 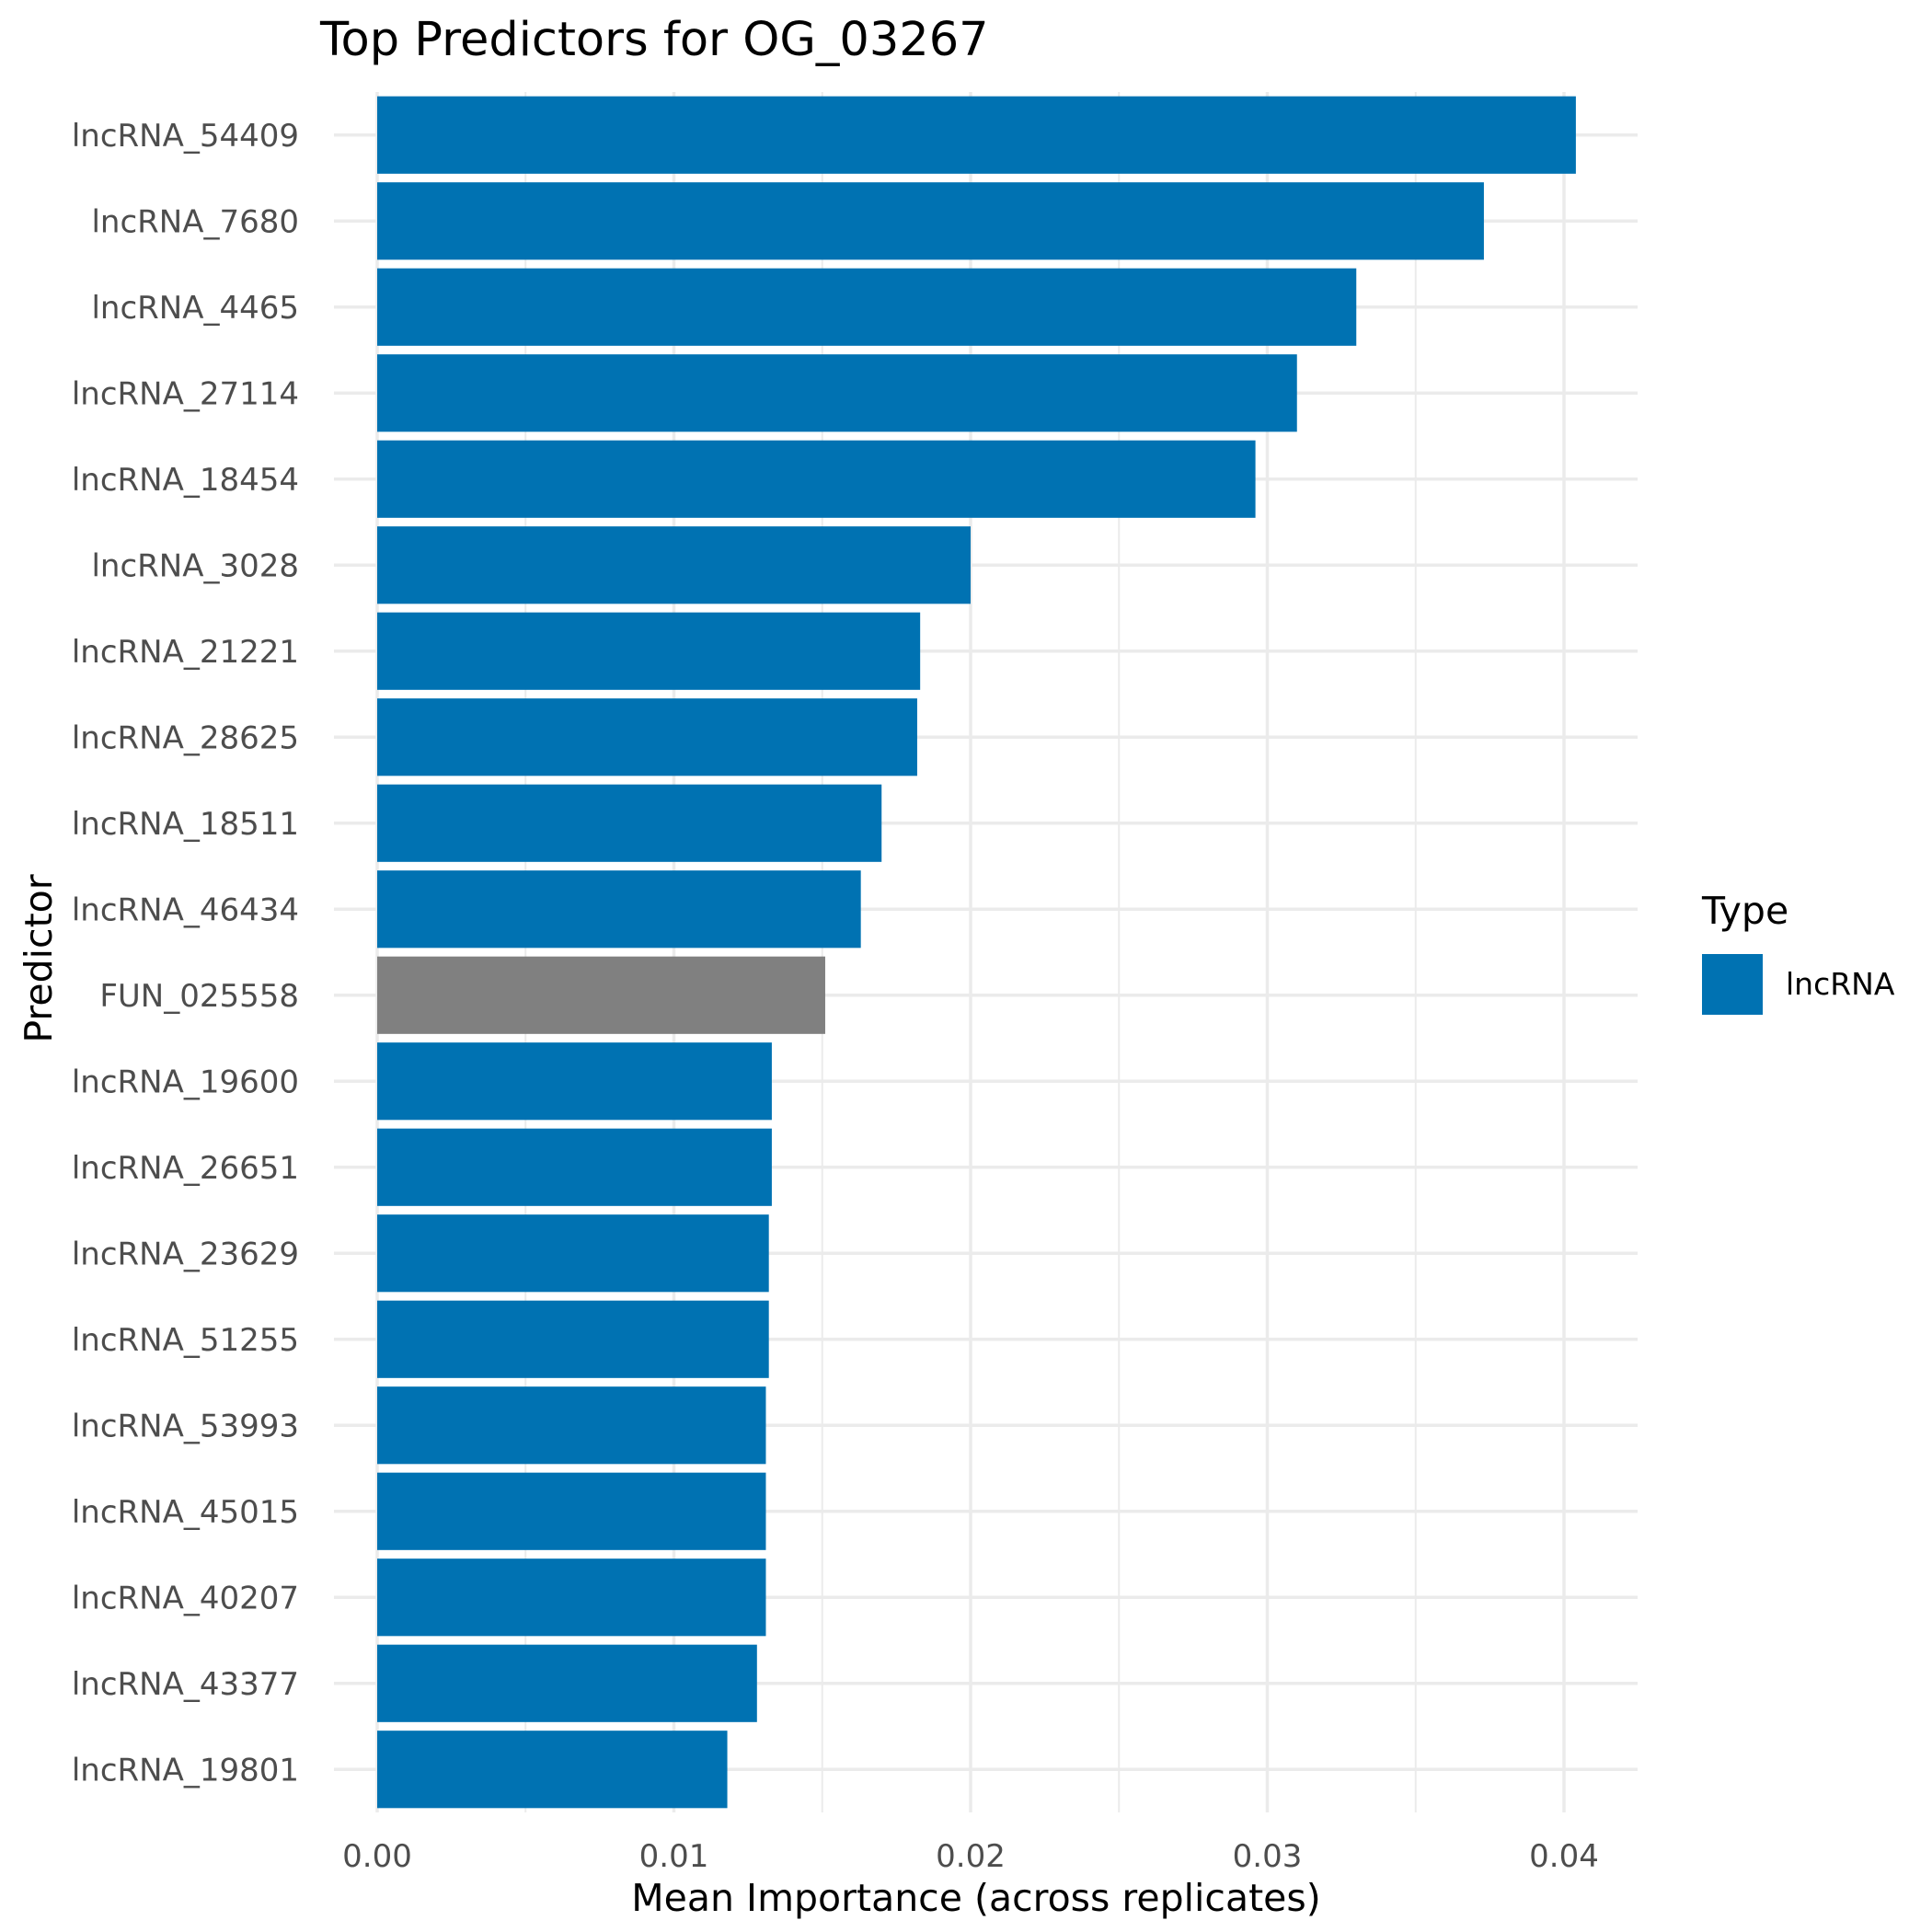 What do you see at coordinates (1732, 984) in the screenshot?
I see `legend-swatch-lncrna` at bounding box center [1732, 984].